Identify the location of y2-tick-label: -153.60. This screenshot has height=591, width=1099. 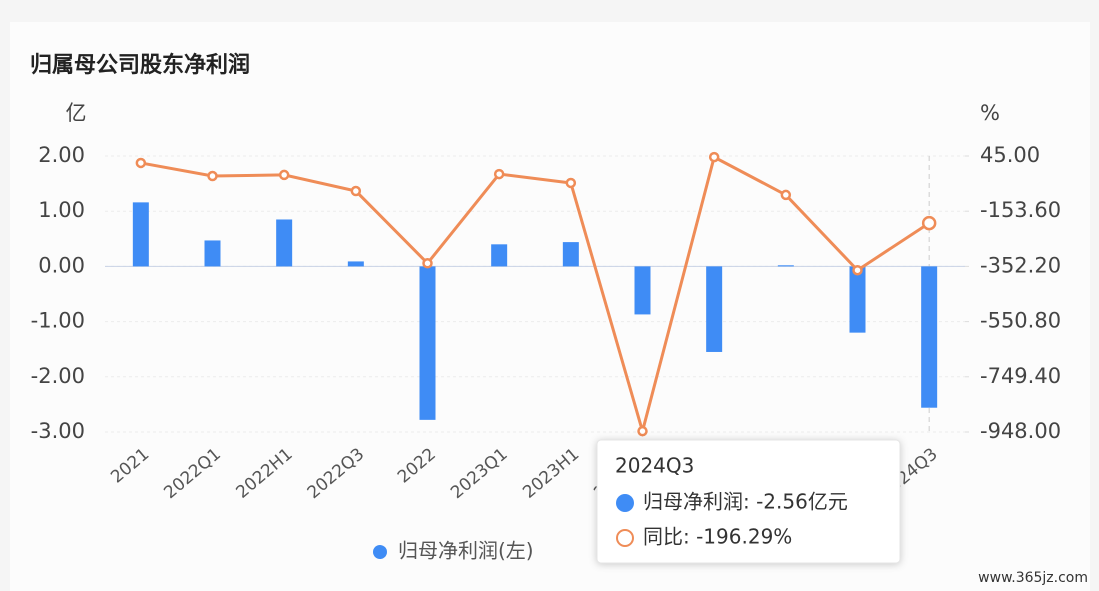
(1020, 210).